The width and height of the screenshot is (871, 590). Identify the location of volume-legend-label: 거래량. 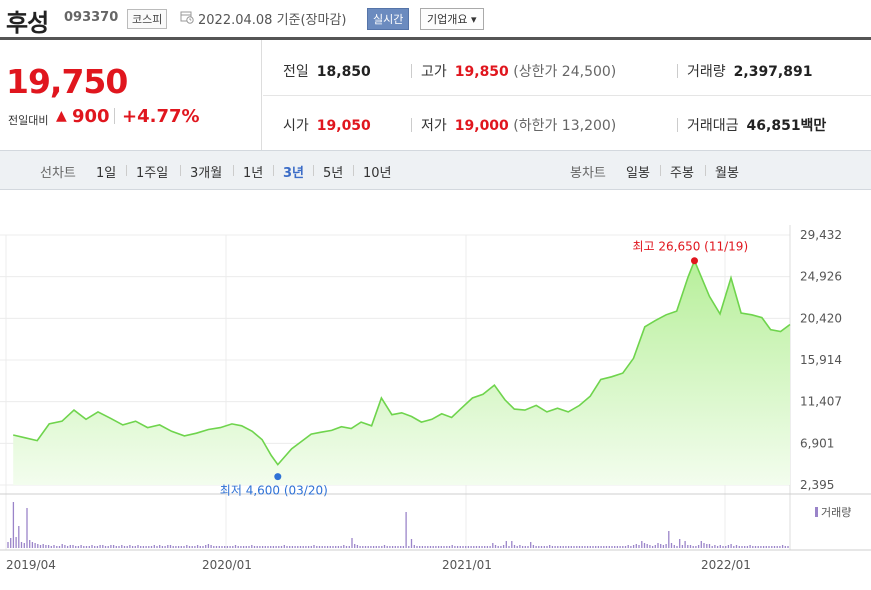
(836, 512).